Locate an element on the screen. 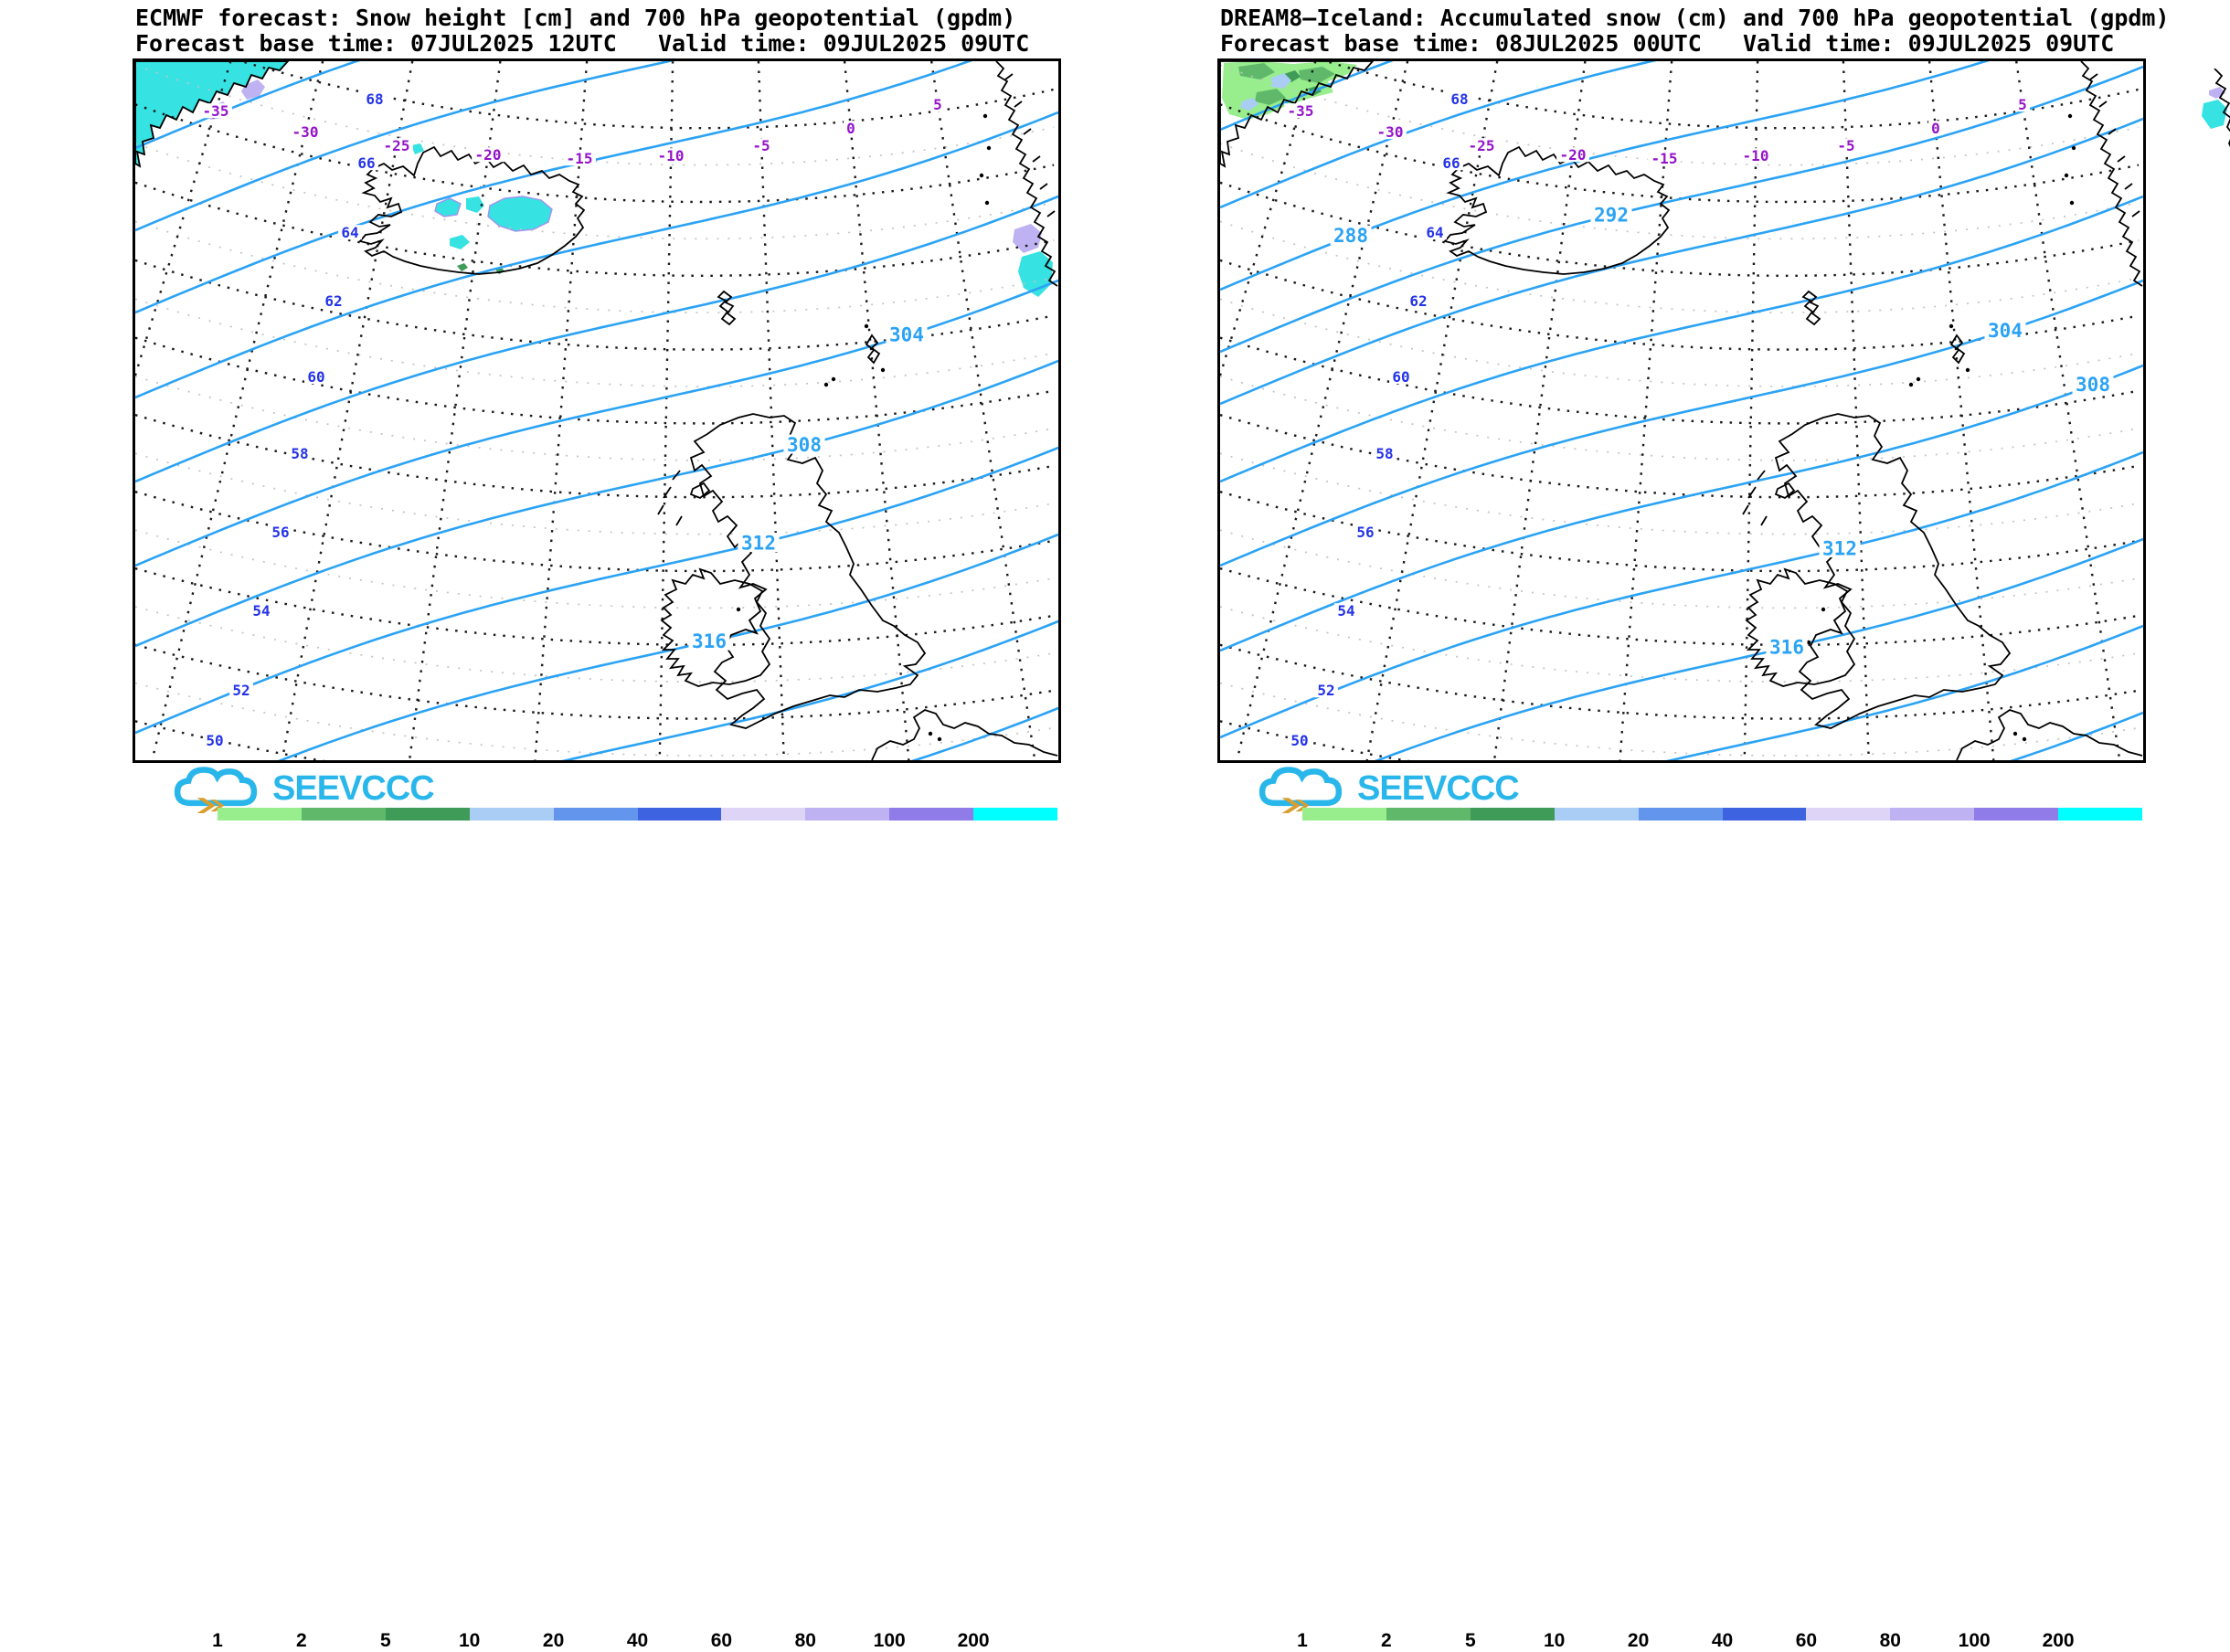 Image resolution: width=2230 pixels, height=1652 pixels. longitude-label: -25 is located at coordinates (397, 146).